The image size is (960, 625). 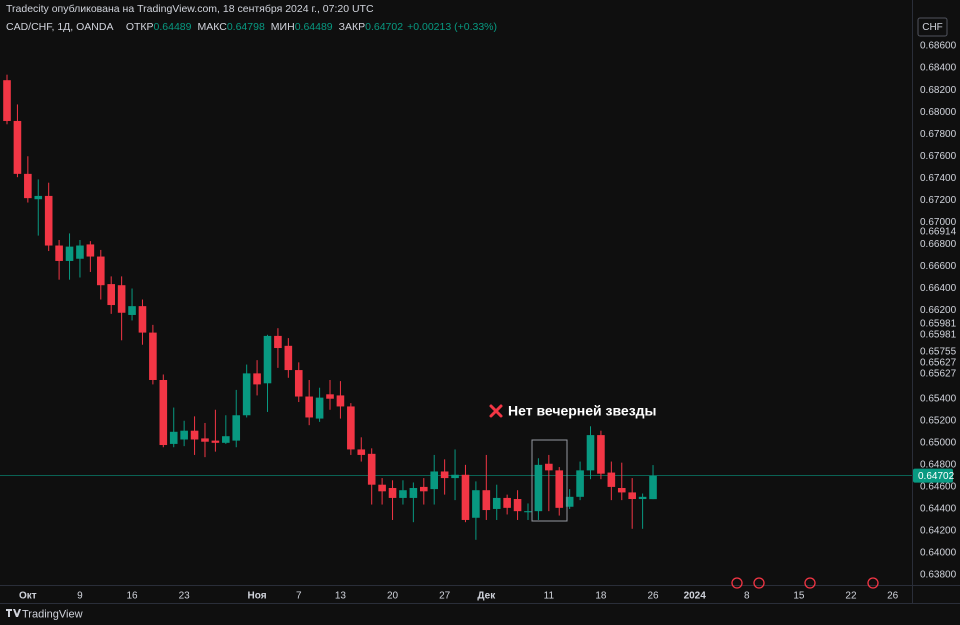 What do you see at coordinates (938, 442) in the screenshot?
I see `y-tick-label: 0.65000` at bounding box center [938, 442].